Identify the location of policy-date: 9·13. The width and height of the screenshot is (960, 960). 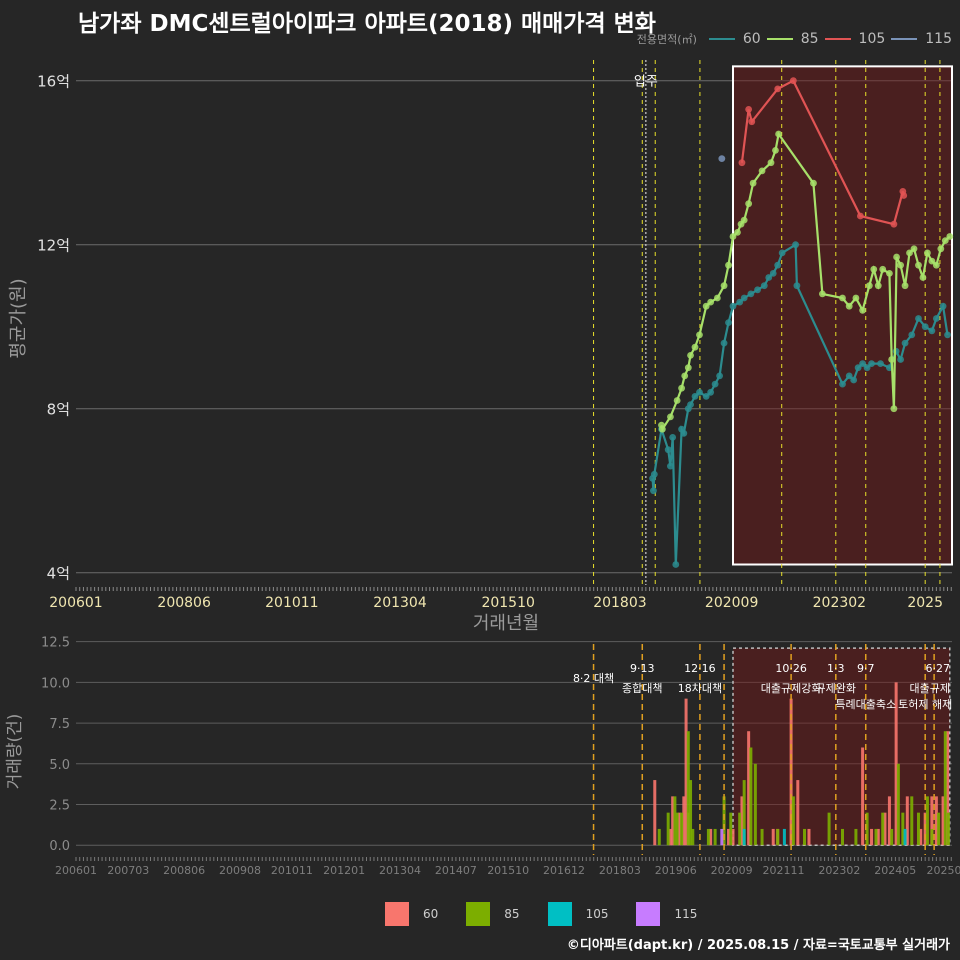
(642, 668).